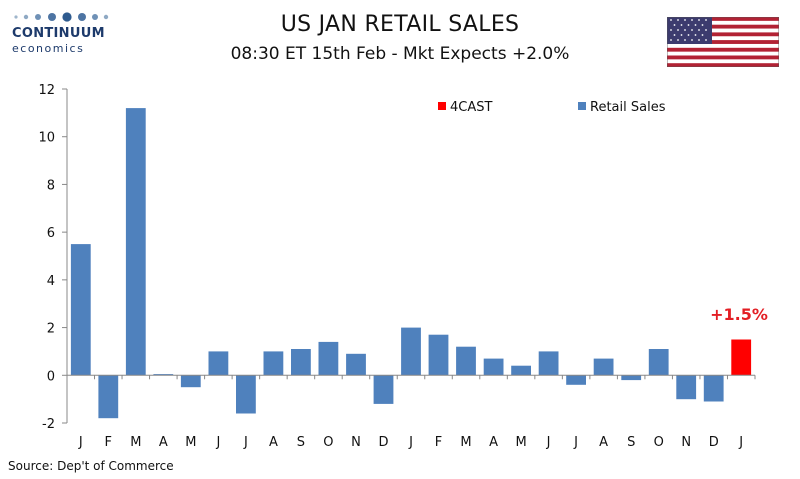 This screenshot has width=800, height=479. What do you see at coordinates (51, 233) in the screenshot?
I see `y-tick-label: 6` at bounding box center [51, 233].